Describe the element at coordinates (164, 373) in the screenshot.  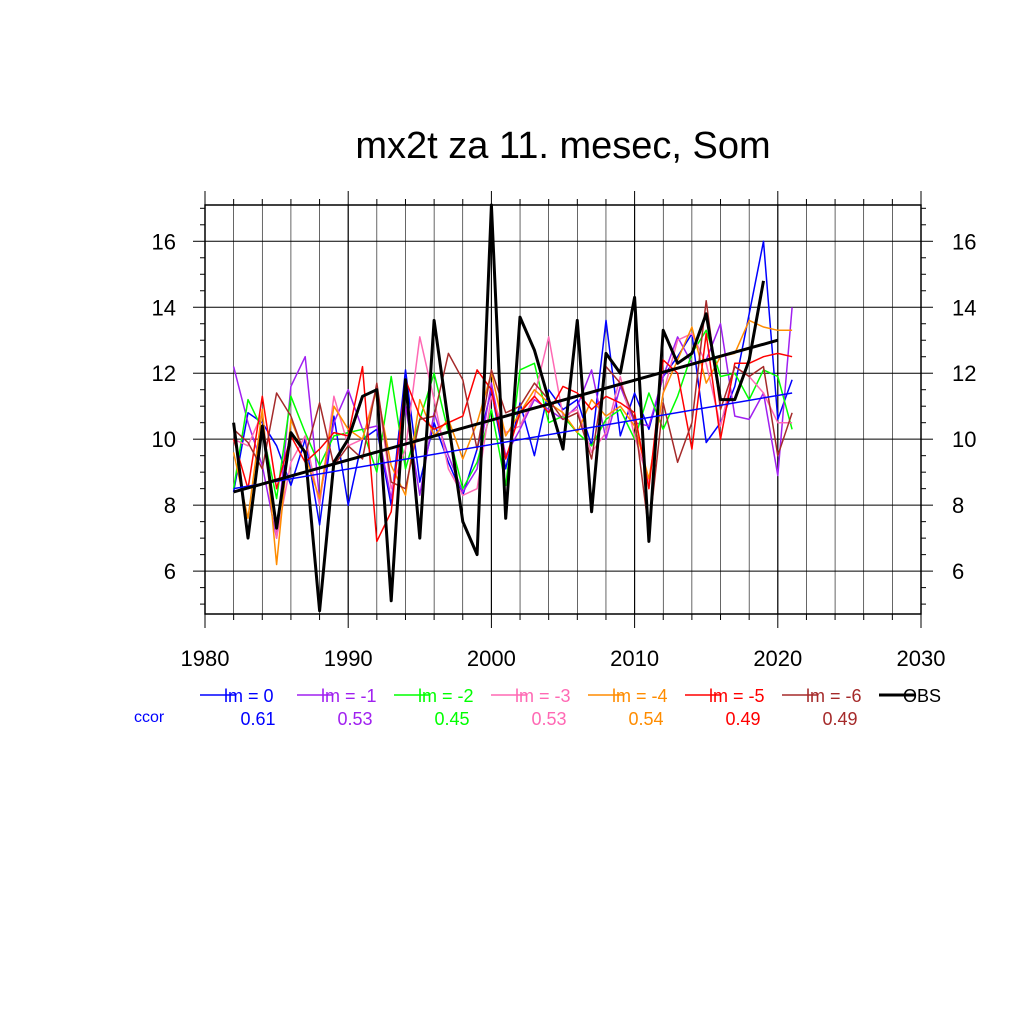
I see `y-tick-label-left: 12` at that location.